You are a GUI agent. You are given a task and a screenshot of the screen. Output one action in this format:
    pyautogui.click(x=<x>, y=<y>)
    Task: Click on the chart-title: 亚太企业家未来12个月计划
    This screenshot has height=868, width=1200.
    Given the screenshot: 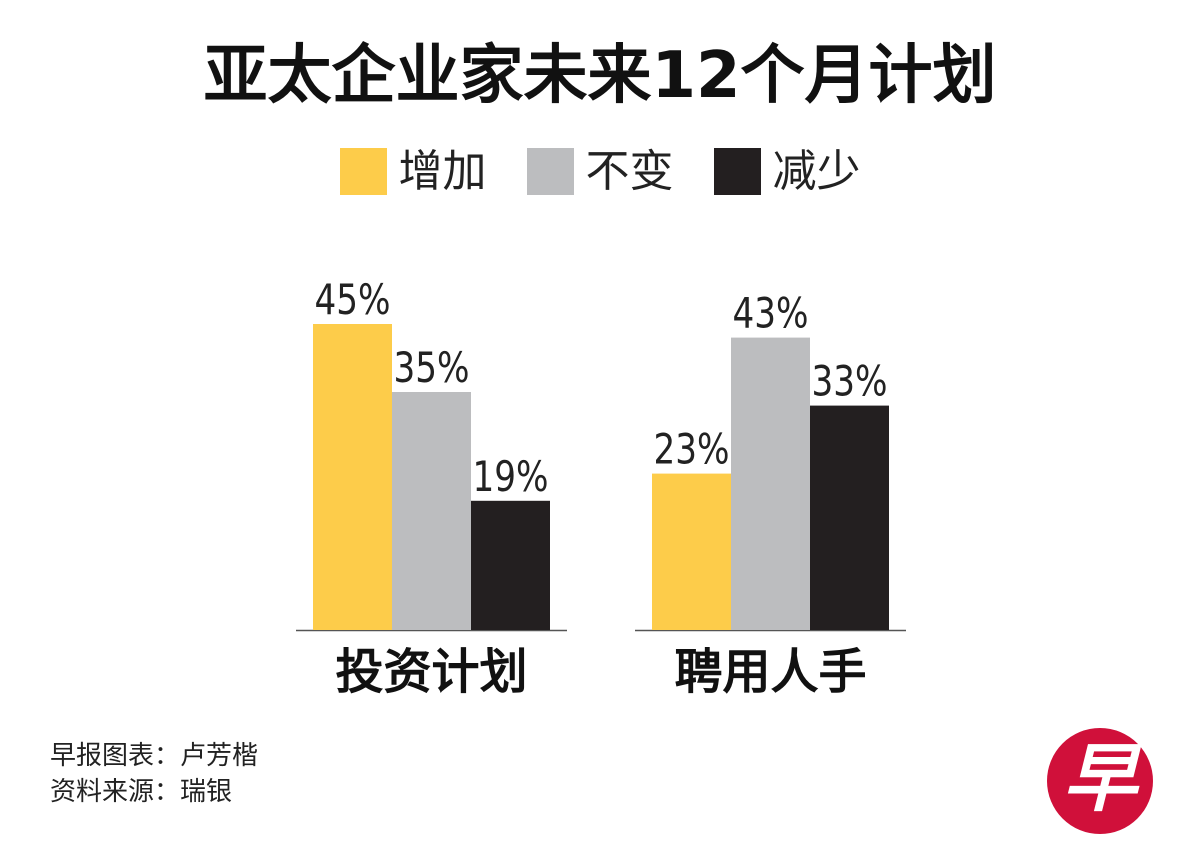 What is the action you would take?
    pyautogui.click(x=600, y=76)
    